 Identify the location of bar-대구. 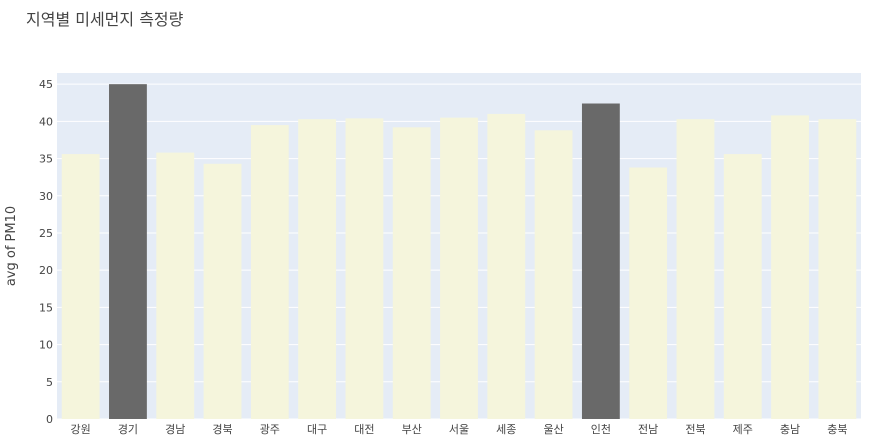
(317, 269).